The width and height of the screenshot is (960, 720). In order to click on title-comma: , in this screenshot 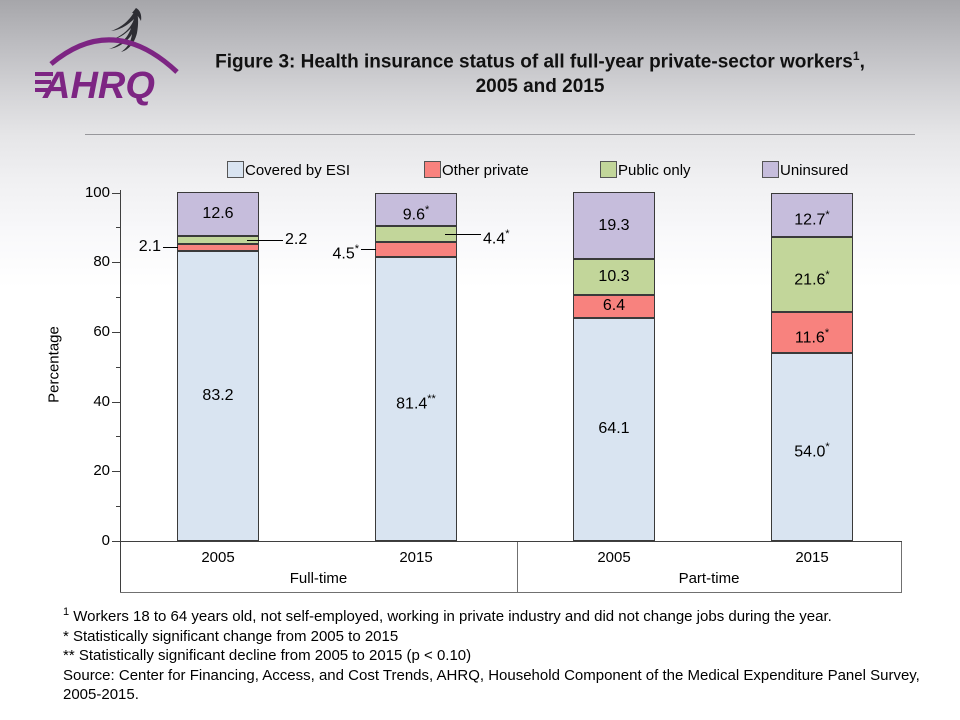, I will do `click(862, 62)`.